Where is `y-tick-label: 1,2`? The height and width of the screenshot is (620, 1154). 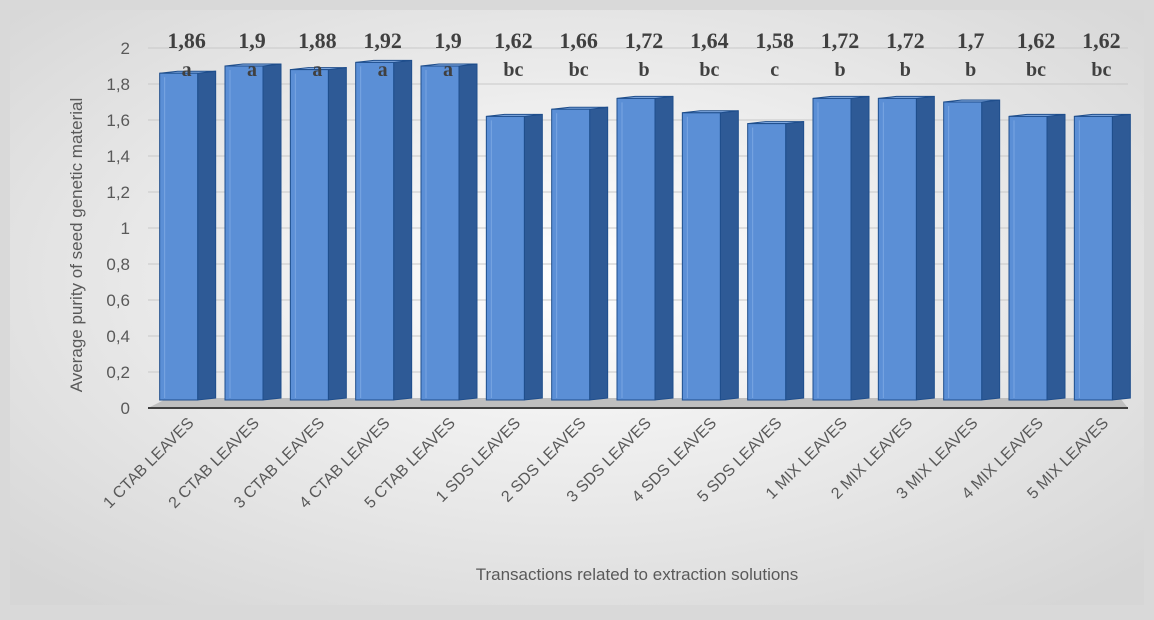 y-tick-label: 1,2 is located at coordinates (118, 192).